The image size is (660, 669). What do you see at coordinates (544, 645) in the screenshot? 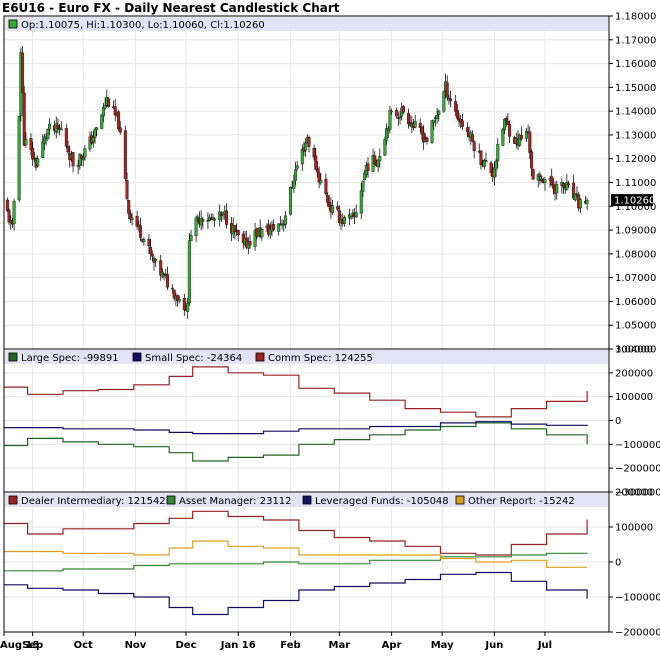
I see `x-tick-label: Jul` at bounding box center [544, 645].